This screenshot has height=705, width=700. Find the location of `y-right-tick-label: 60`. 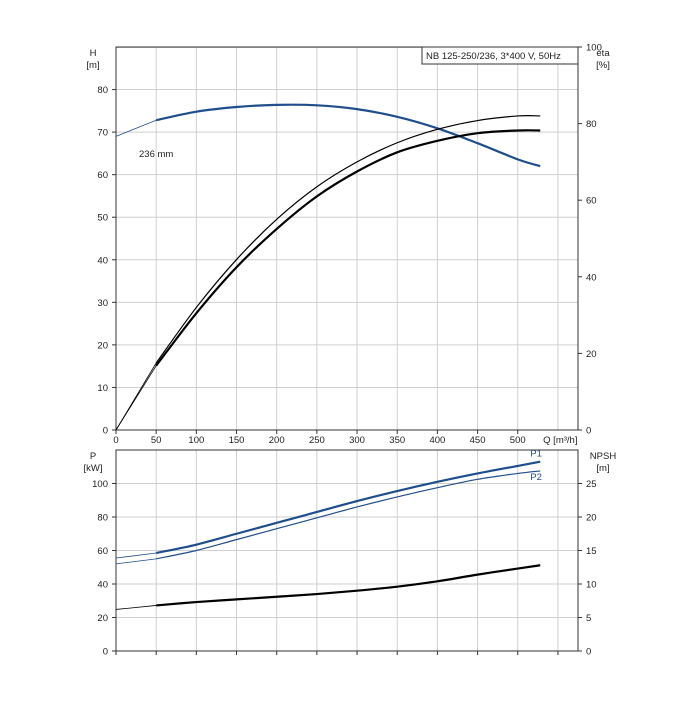

y-right-tick-label: 60 is located at coordinates (591, 201).